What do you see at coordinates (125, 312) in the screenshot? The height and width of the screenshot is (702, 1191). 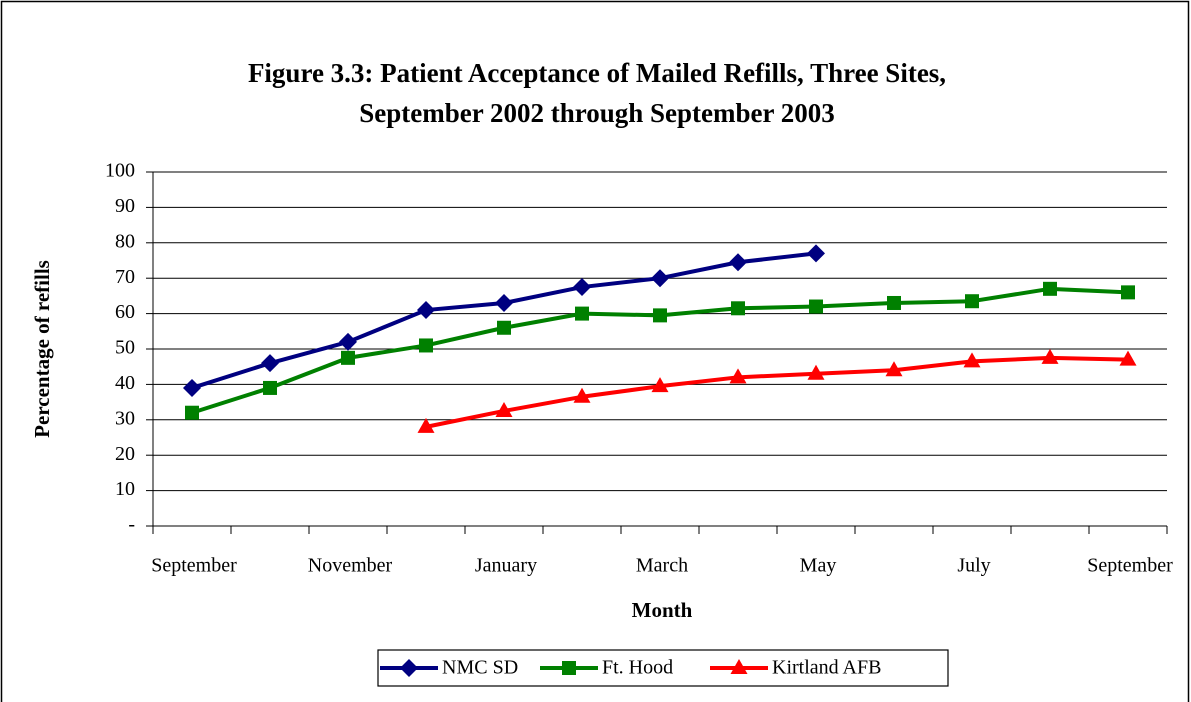 I see `y-tick-label: 60` at bounding box center [125, 312].